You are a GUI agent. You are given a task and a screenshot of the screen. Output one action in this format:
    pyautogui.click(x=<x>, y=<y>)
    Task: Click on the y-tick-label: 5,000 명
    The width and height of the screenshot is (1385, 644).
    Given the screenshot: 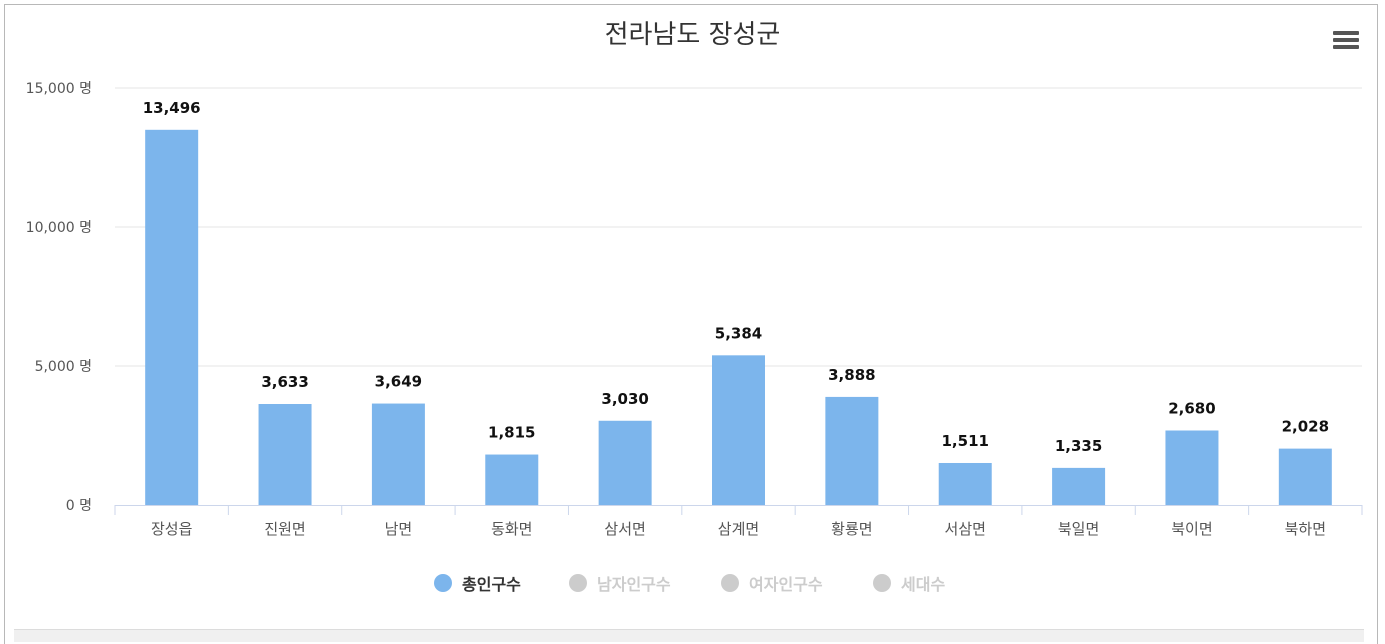 What is the action you would take?
    pyautogui.click(x=63, y=367)
    